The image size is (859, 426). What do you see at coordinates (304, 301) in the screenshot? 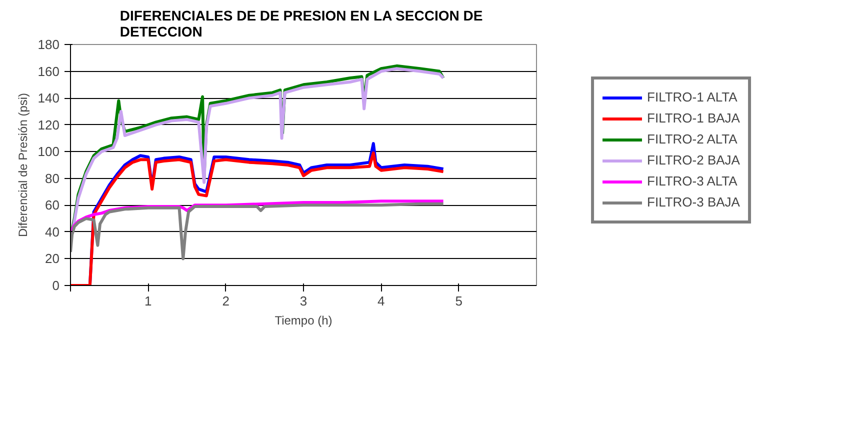
I see `x-tick-label: 3` at bounding box center [304, 301].